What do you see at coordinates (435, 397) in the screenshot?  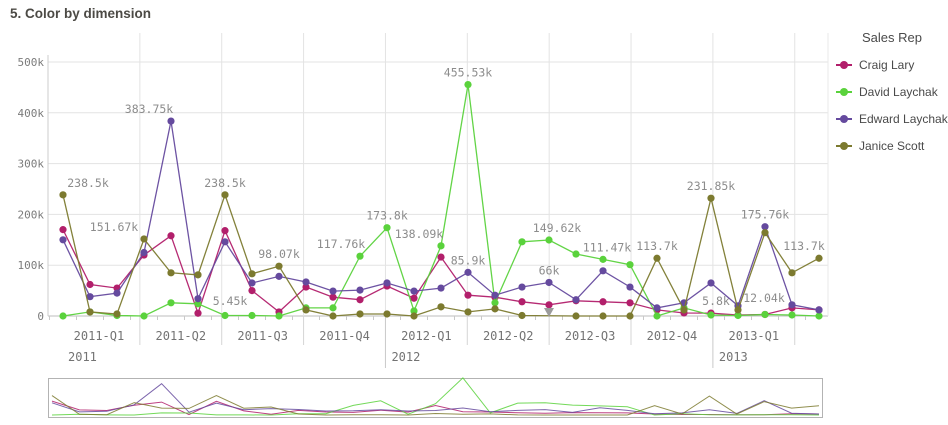 I see `mini-chart` at bounding box center [435, 397].